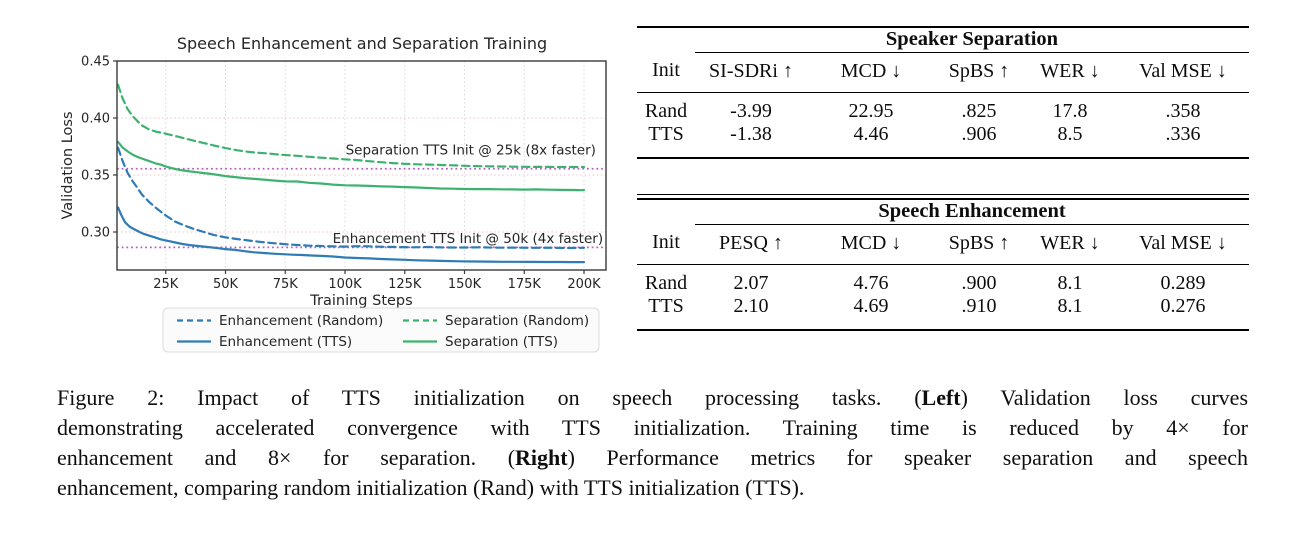  I want to click on y-tick-label: 0.45, so click(95, 62).